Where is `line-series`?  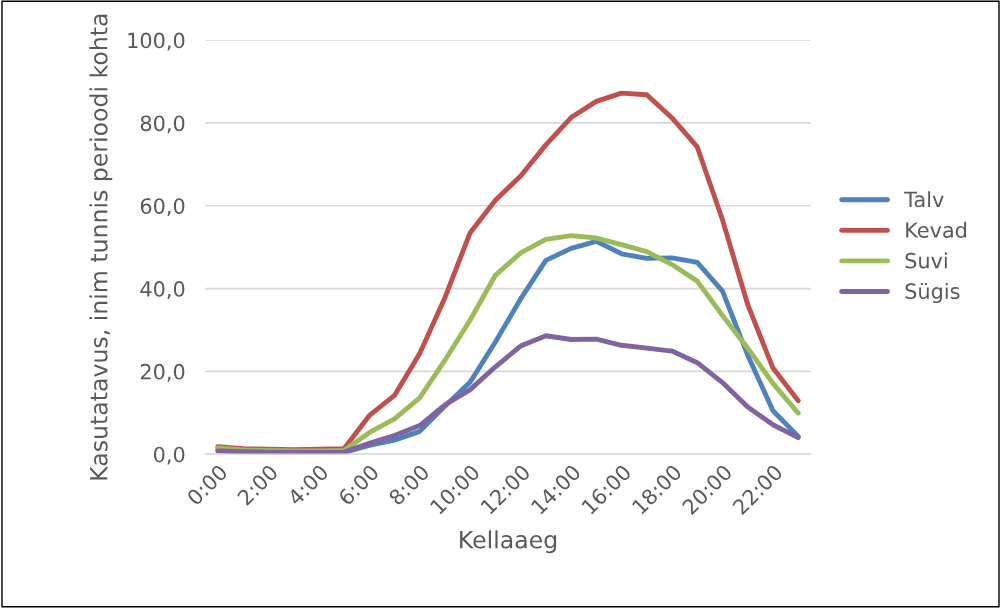
line-series is located at coordinates (508, 394).